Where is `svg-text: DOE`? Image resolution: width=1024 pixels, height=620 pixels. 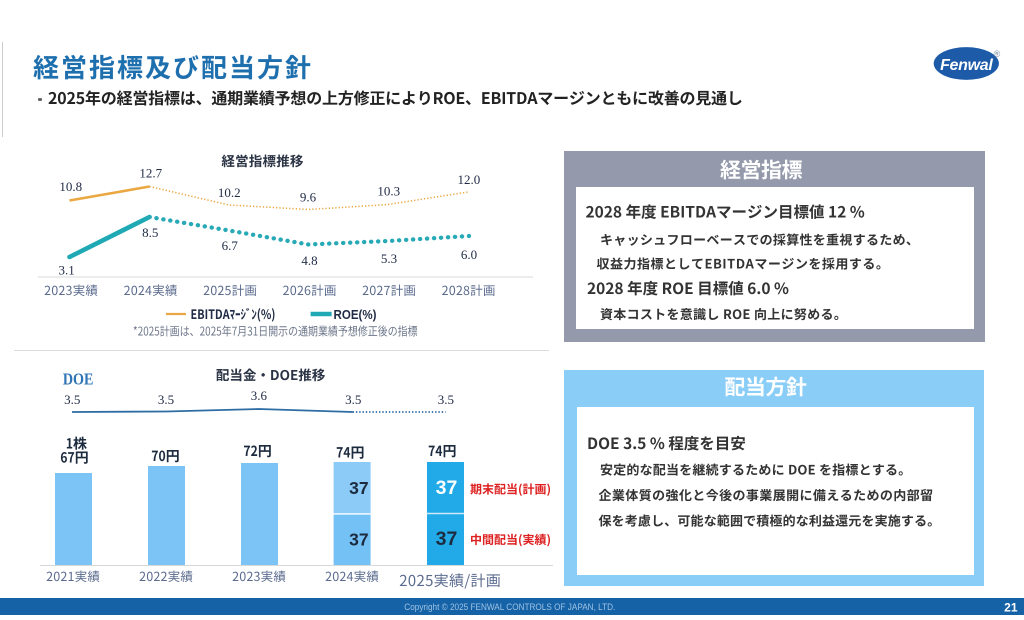
svg-text: DOE is located at coordinates (78, 379).